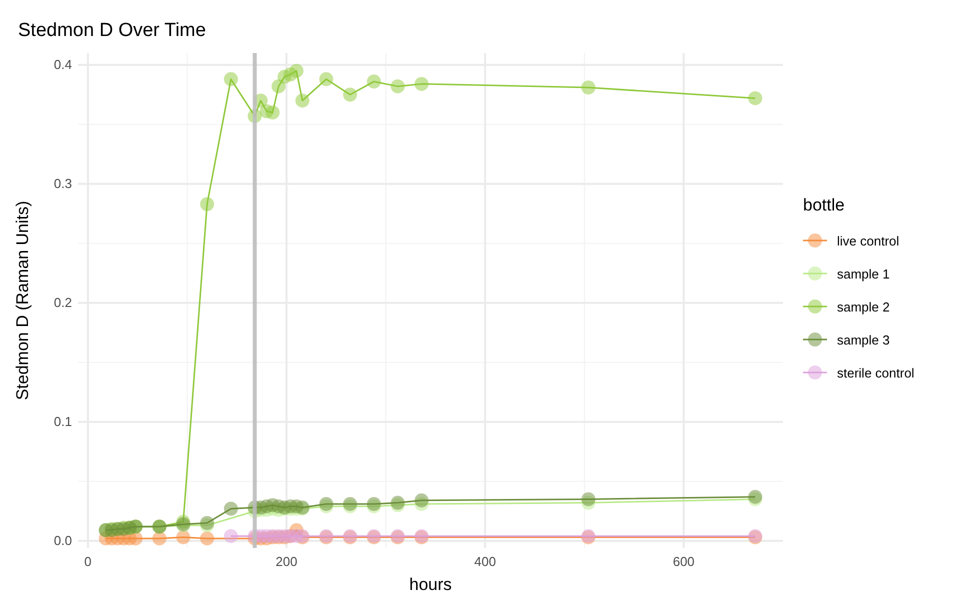 The image size is (977, 603). Describe the element at coordinates (88, 561) in the screenshot. I see `x-tick-label: 0` at that location.